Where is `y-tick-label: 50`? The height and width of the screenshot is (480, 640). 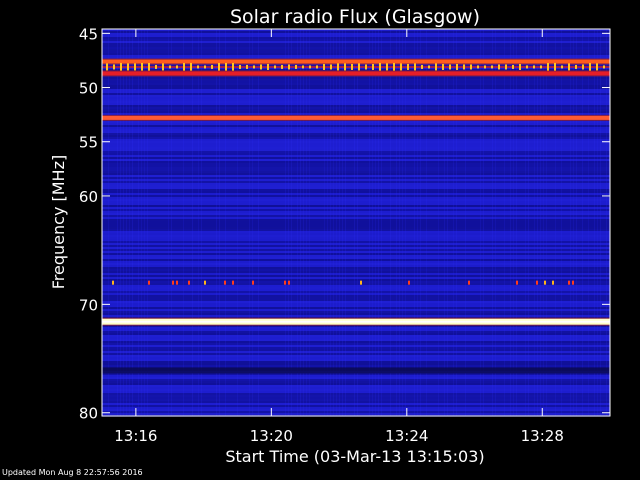
y-tick-label: 50 is located at coordinates (88, 89).